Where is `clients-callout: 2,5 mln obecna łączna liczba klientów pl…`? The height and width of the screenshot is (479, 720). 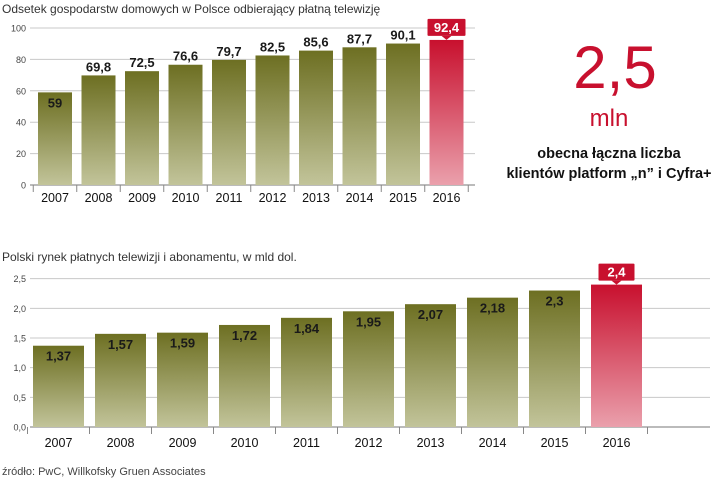
clients-callout: 2,5 mln obecna łączna liczba klientów pl… is located at coordinates (608, 108).